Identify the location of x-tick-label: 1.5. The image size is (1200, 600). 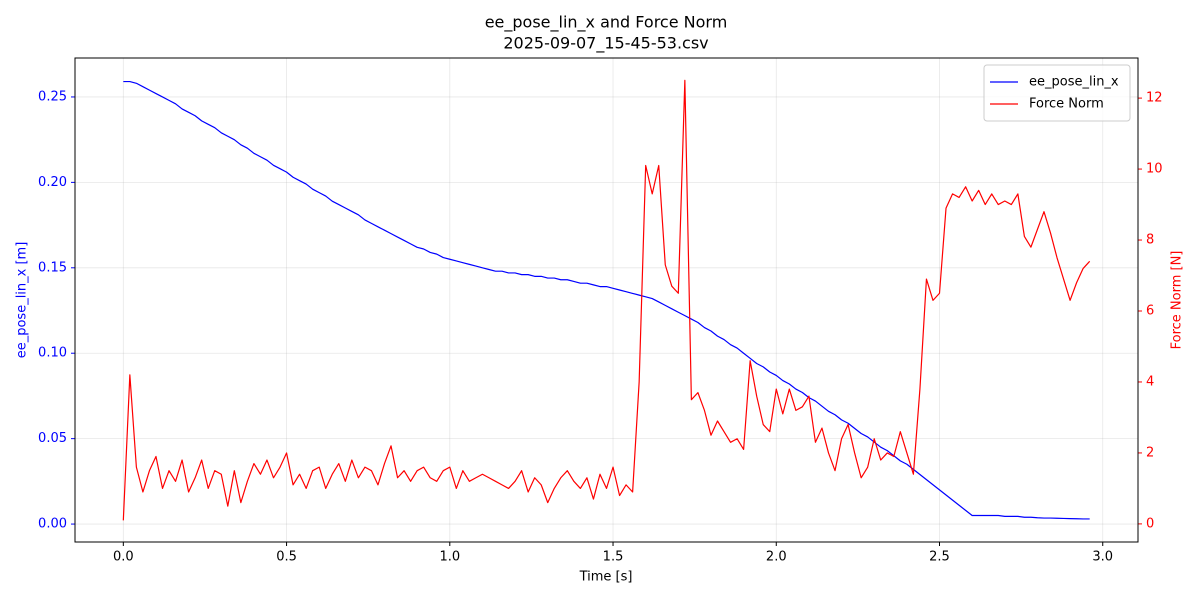
(613, 557).